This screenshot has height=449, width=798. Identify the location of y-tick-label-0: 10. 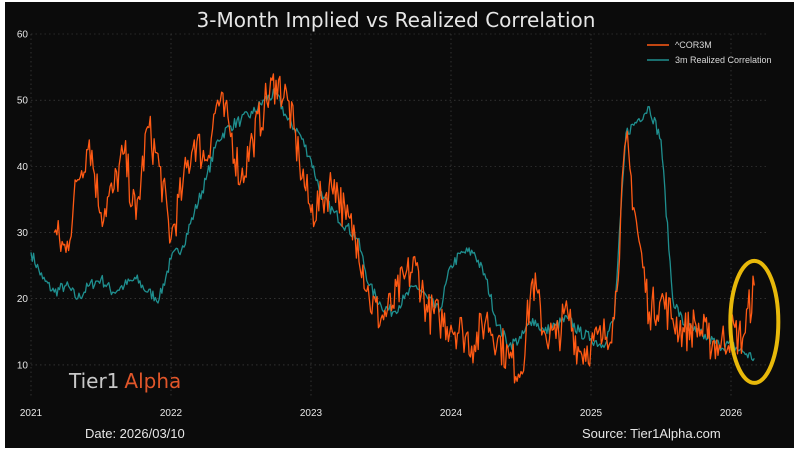
(23, 365).